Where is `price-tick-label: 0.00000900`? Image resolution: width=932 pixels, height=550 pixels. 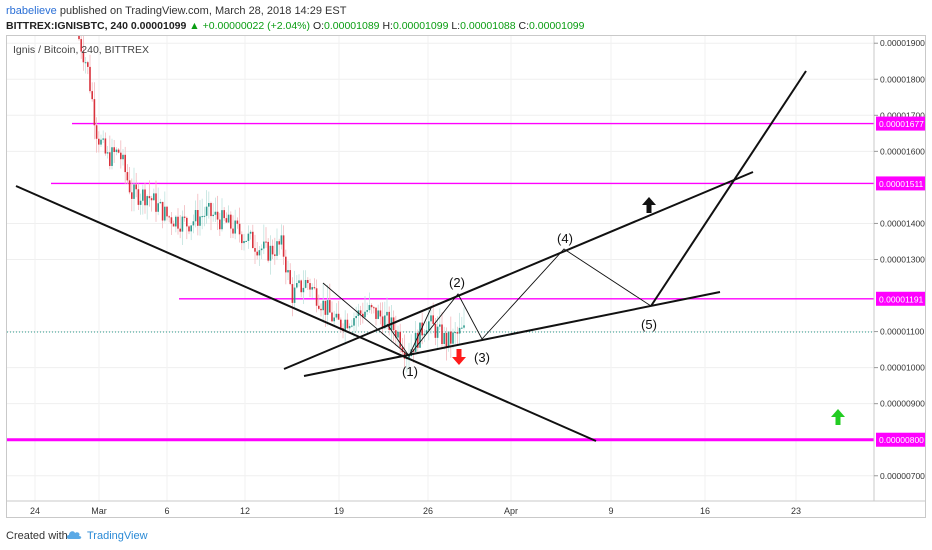
price-tick-label: 0.00000900 is located at coordinates (902, 404).